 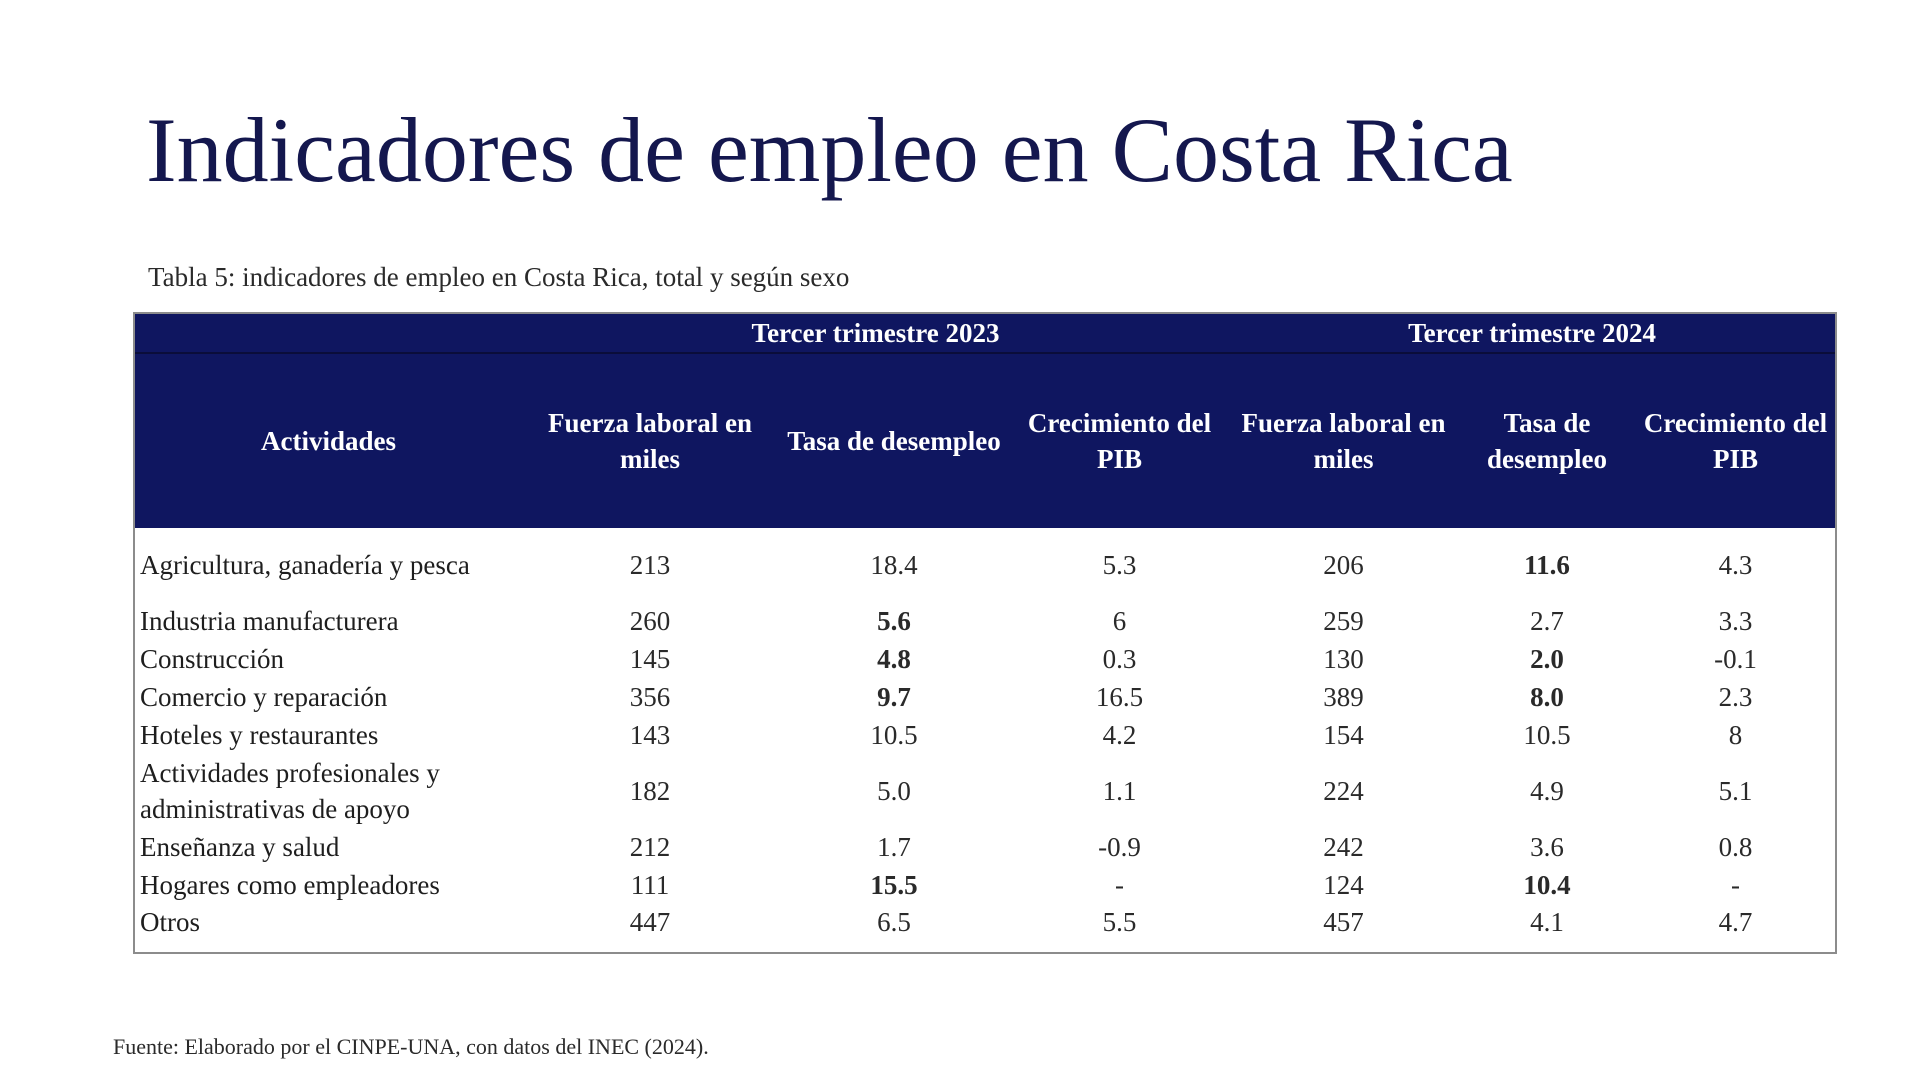 What do you see at coordinates (1120, 440) in the screenshot?
I see `column-header-crecimiento-pib-2023: Crecimiento del PIB` at bounding box center [1120, 440].